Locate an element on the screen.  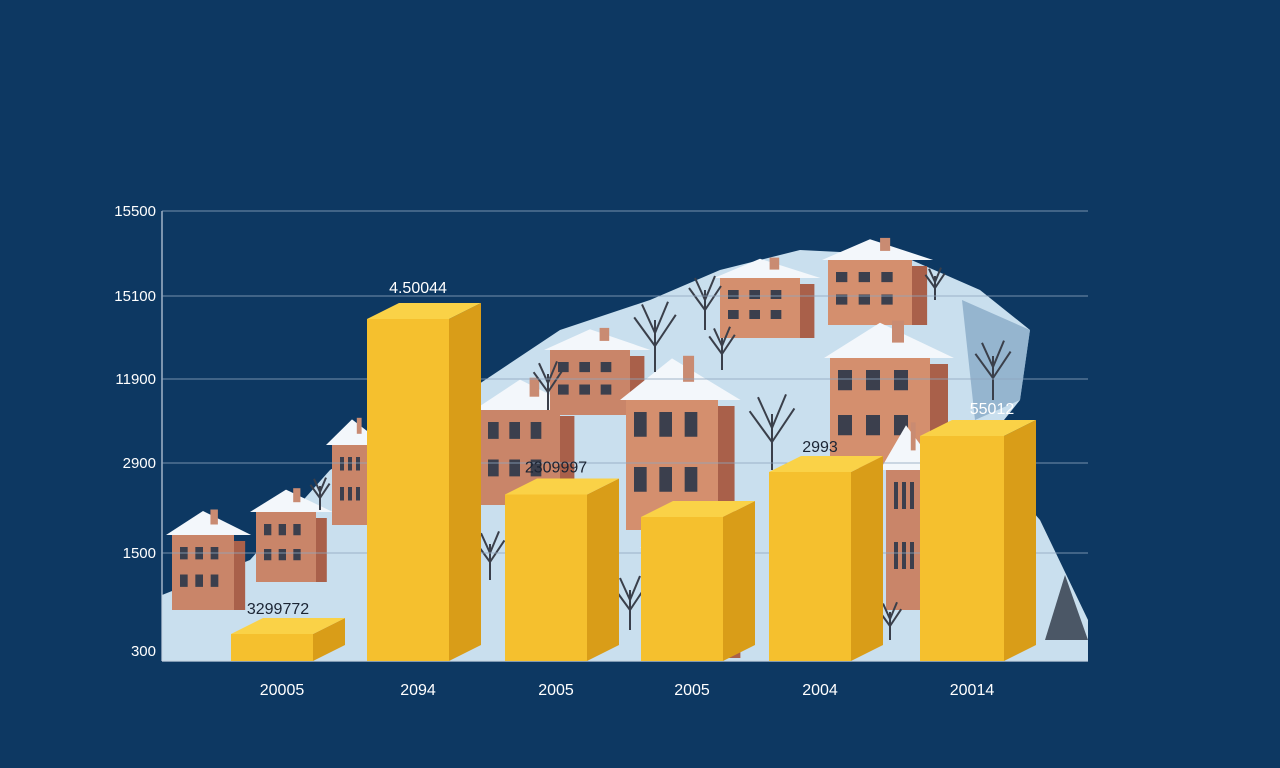
y-tick-label: 11900 is located at coordinates (135, 379).